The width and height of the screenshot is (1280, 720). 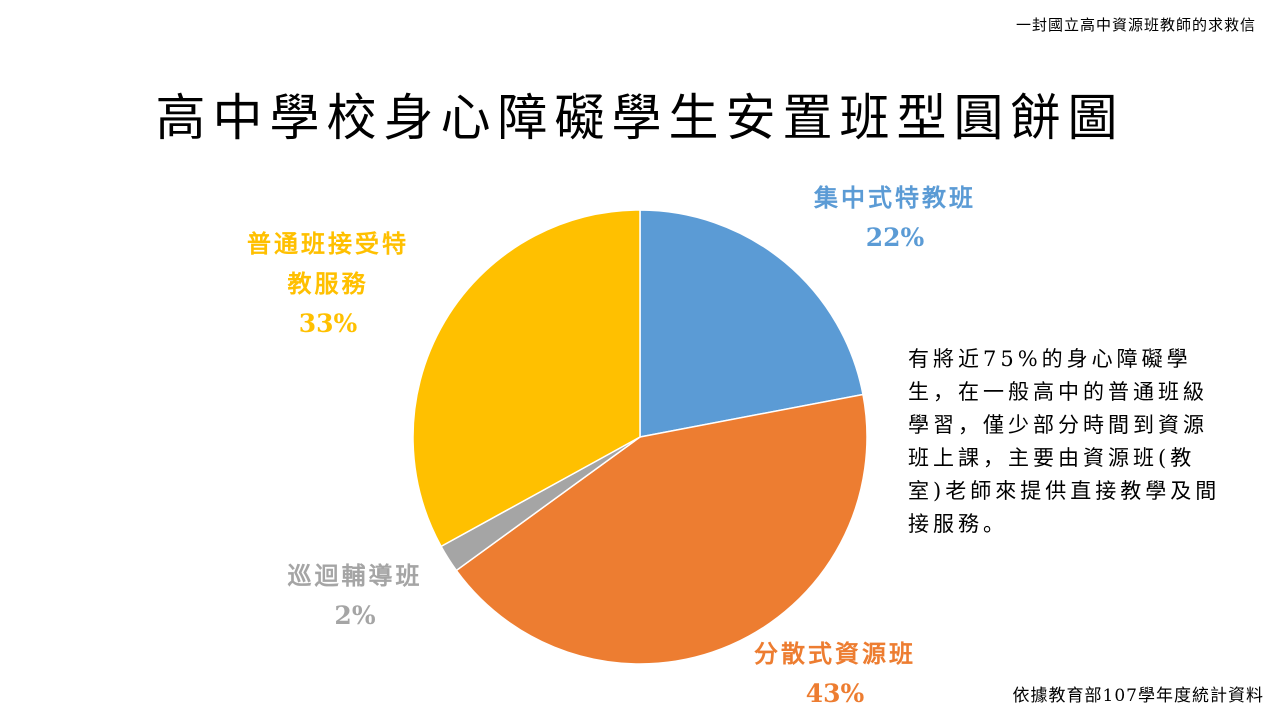 What do you see at coordinates (355, 575) in the screenshot?
I see `slice-label-text: 巡迴輔導班` at bounding box center [355, 575].